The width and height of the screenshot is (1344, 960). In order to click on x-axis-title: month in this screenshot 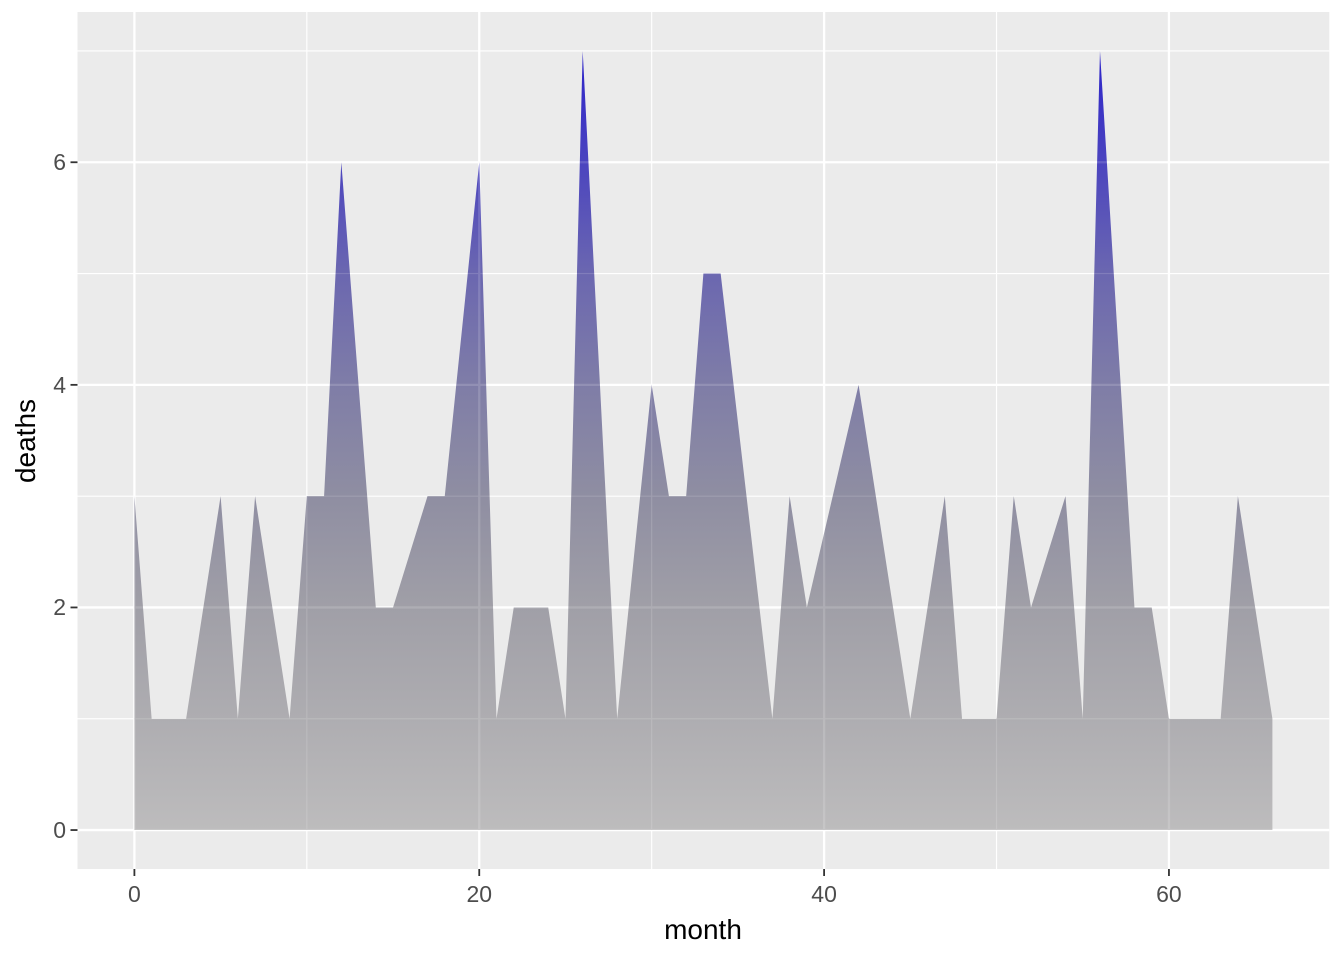, I will do `click(703, 929)`.